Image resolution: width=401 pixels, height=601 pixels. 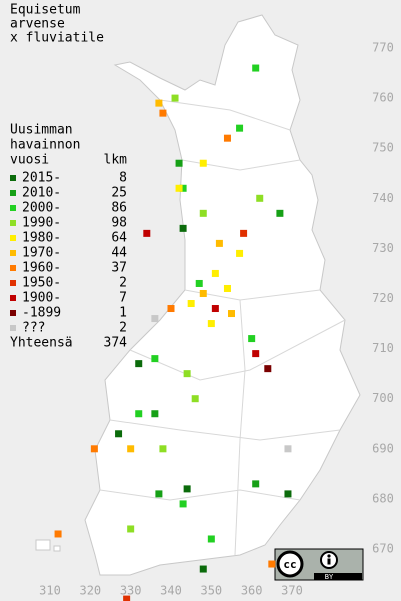 I want to click on count-header: lkm, so click(x=116, y=160).